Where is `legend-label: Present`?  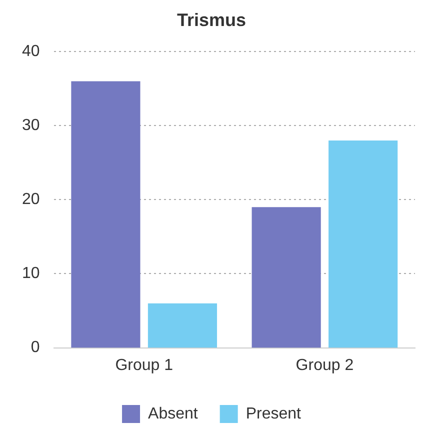 legend-label: Present is located at coordinates (274, 413).